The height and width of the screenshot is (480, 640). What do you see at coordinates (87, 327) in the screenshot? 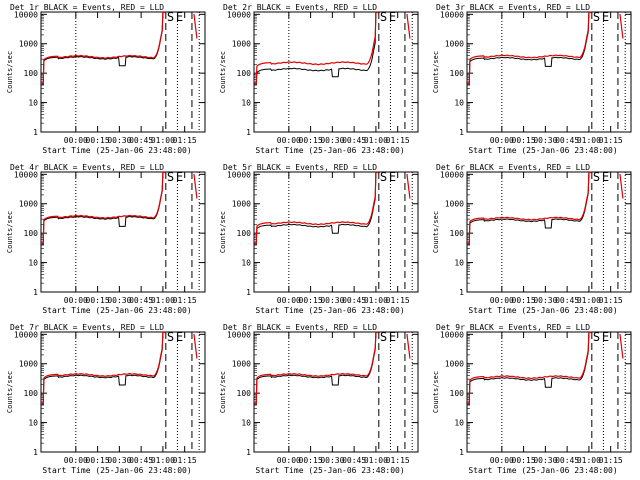
I see `panel-title: Det 7r BLACK = Events, RED = LLD` at bounding box center [87, 327].